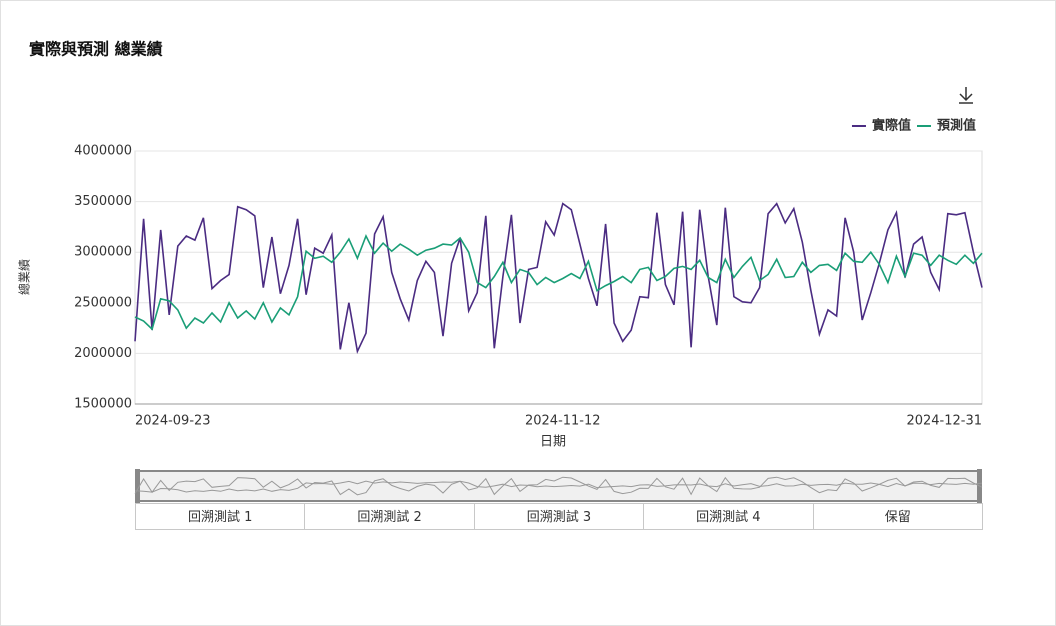  What do you see at coordinates (944, 421) in the screenshot?
I see `x-tick-label: 2024-12-31` at bounding box center [944, 421].